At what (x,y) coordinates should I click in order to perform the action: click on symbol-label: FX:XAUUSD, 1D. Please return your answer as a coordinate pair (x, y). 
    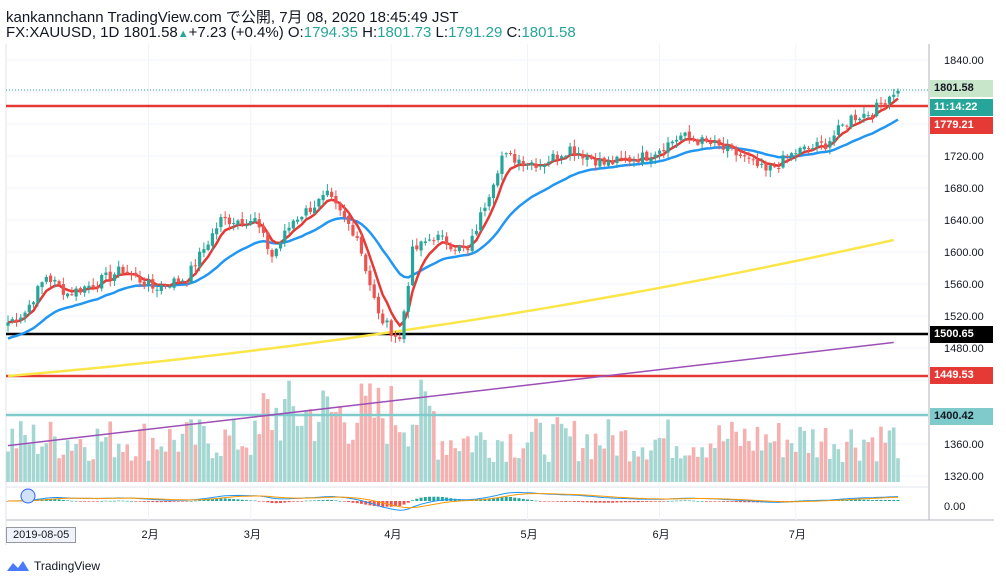
    Looking at the image, I should click on (63, 32).